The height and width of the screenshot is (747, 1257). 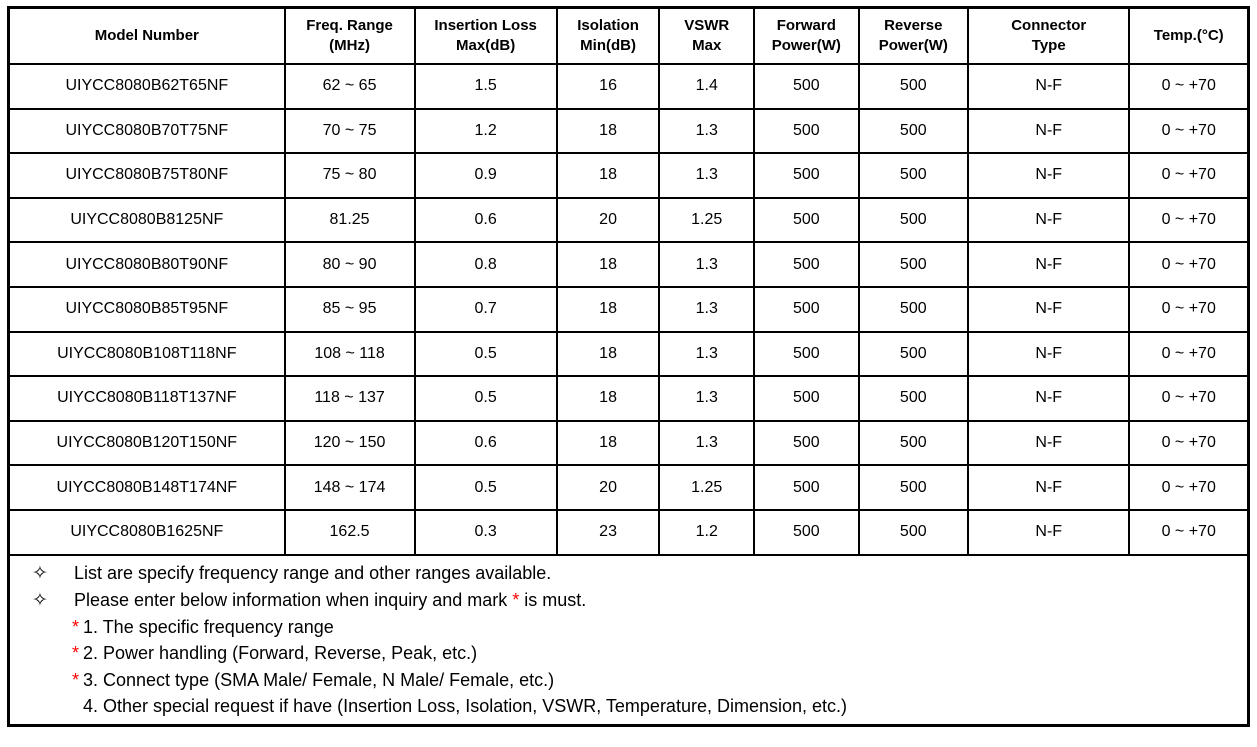 I want to click on table-cell: 1.2, so click(x=485, y=131).